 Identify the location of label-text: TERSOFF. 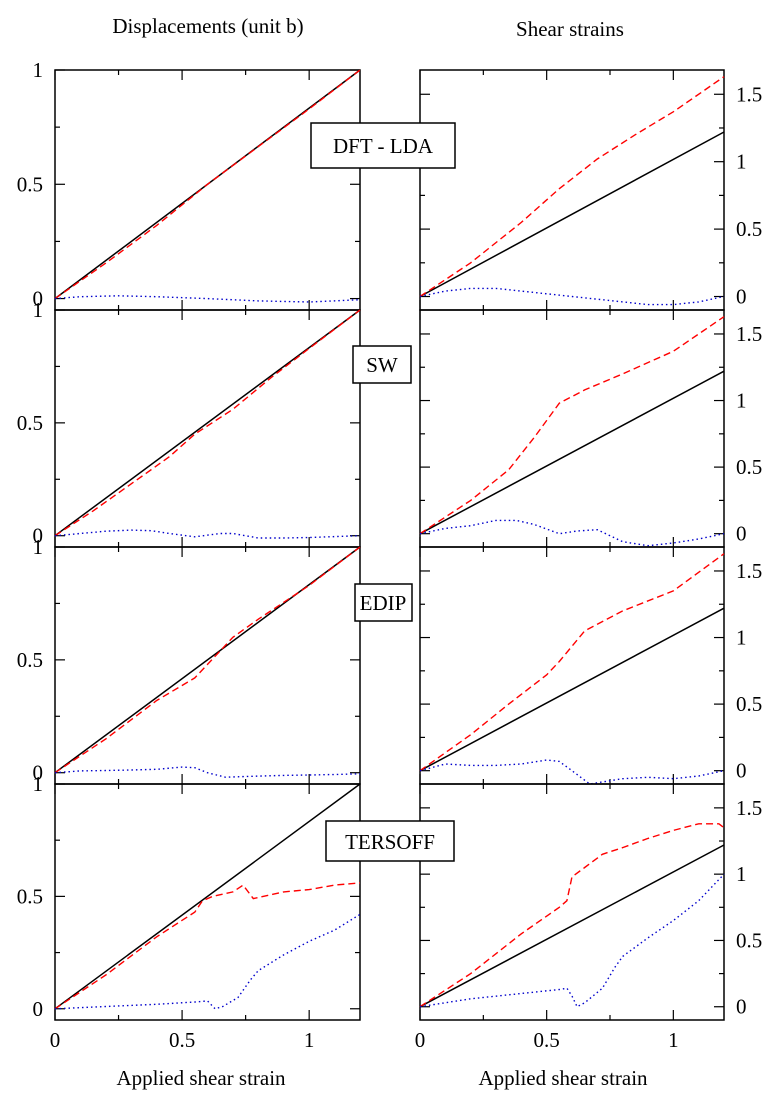
(390, 842).